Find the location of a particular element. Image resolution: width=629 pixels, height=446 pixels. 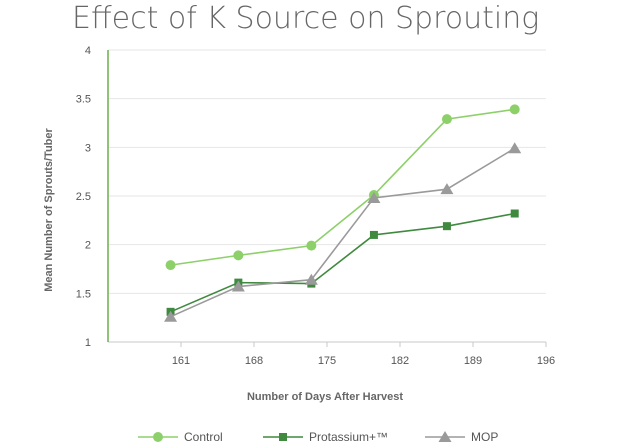

x-tick-label: 189 is located at coordinates (473, 361).